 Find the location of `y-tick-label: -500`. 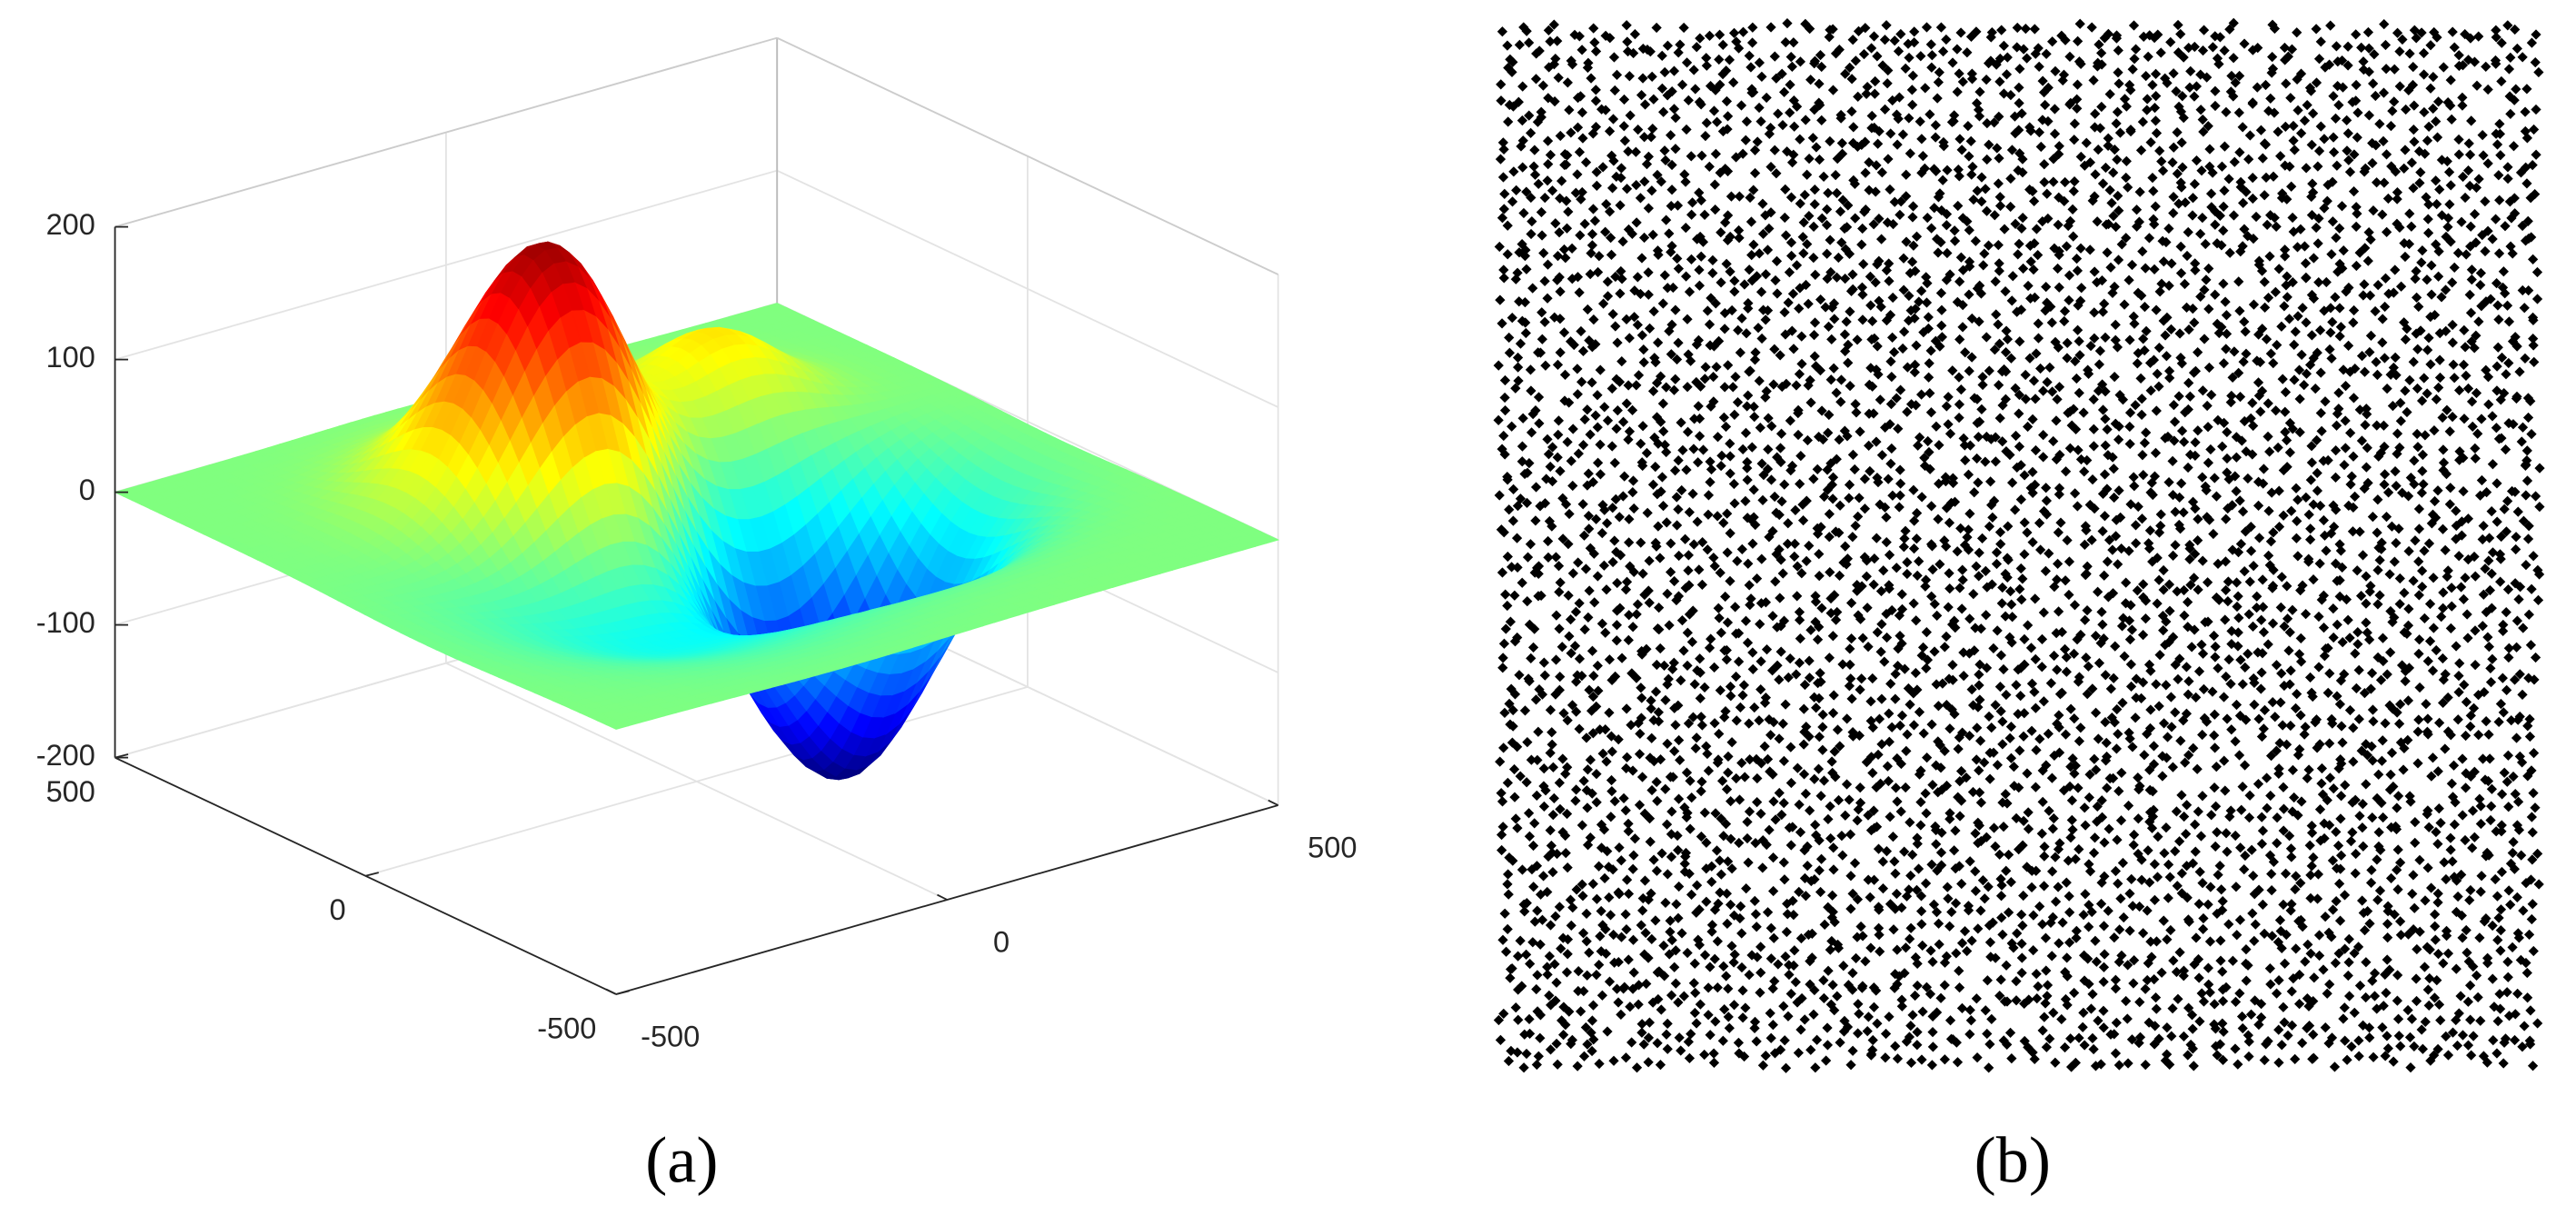

y-tick-label: -500 is located at coordinates (566, 1028).